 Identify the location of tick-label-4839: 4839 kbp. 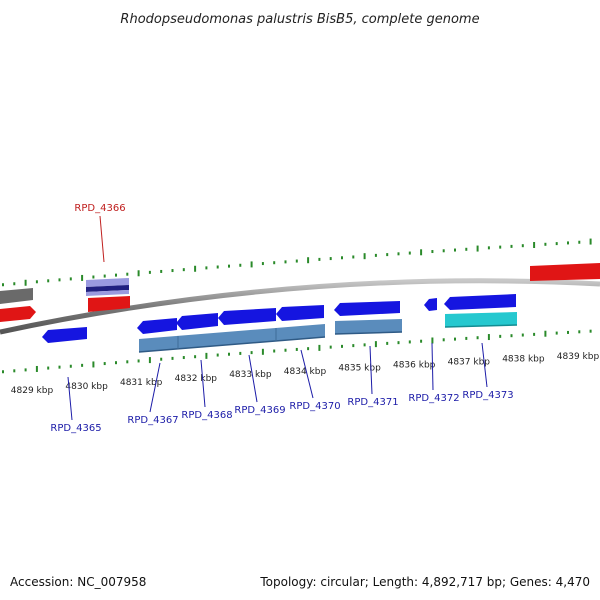
(578, 357).